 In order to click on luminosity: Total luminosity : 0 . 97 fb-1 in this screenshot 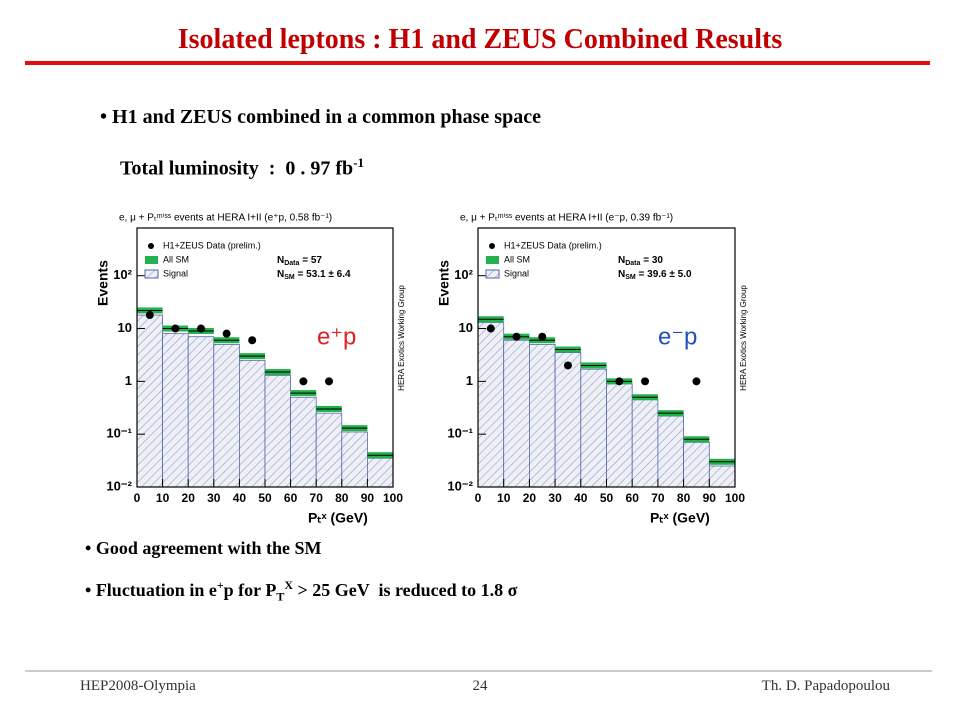, I will do `click(242, 168)`.